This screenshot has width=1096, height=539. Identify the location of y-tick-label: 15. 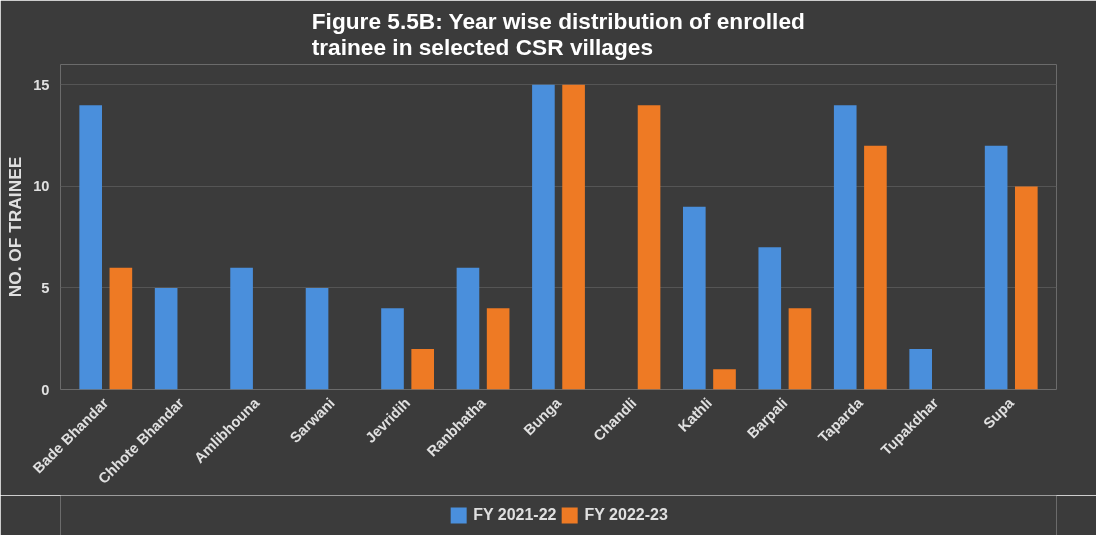
(41, 84).